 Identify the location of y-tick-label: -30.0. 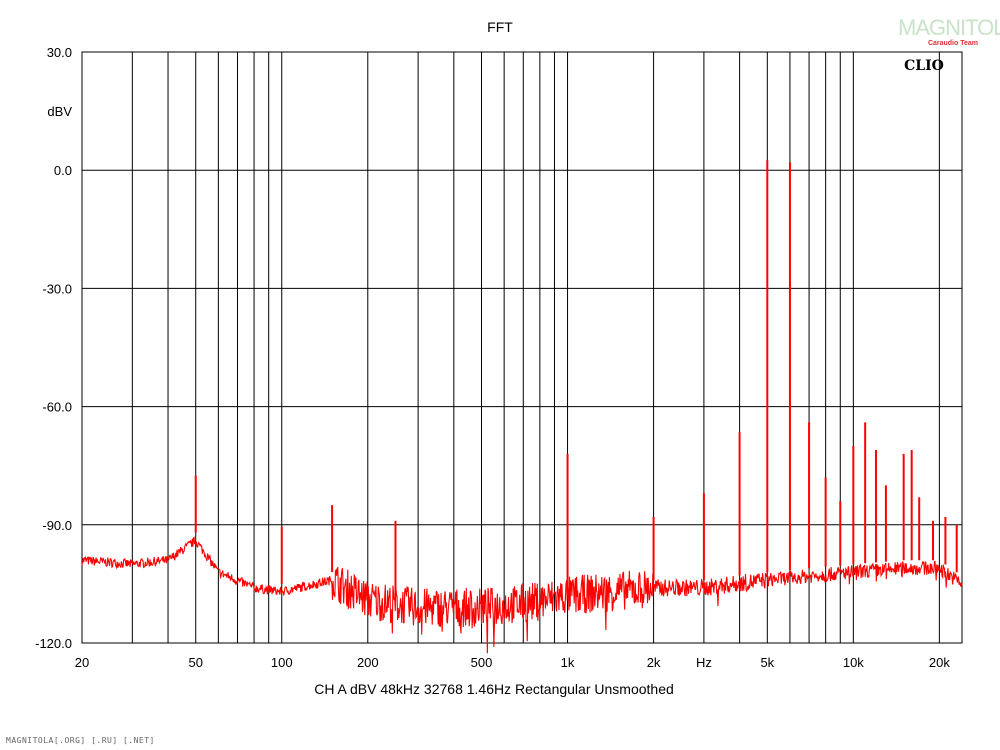
(57, 288).